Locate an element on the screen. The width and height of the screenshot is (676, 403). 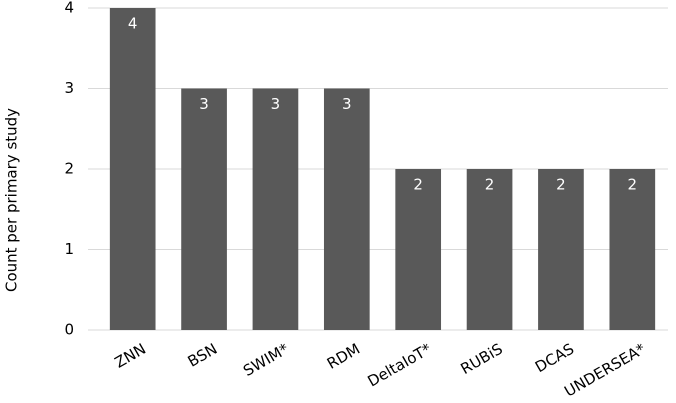
x-tick-label: SWIM* is located at coordinates (266, 360).